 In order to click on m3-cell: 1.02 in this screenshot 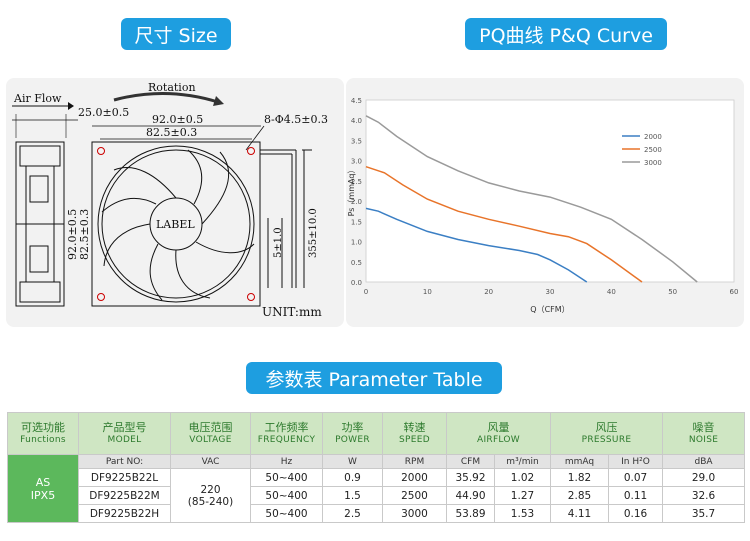, I will do `click(522, 477)`.